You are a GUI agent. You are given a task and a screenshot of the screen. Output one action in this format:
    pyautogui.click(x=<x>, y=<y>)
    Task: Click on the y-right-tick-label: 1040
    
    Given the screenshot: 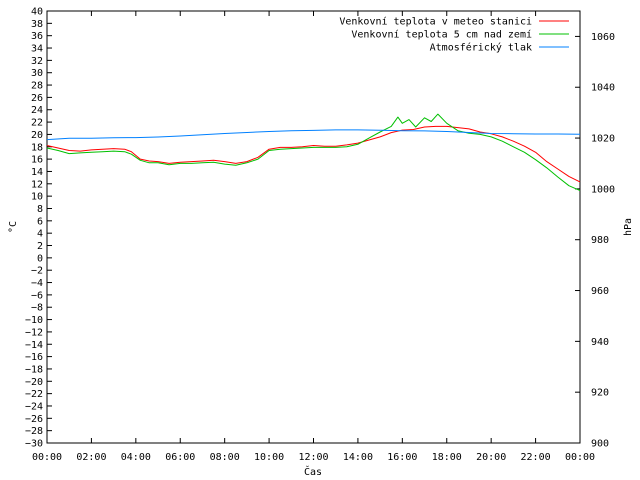 What is the action you would take?
    pyautogui.click(x=603, y=88)
    